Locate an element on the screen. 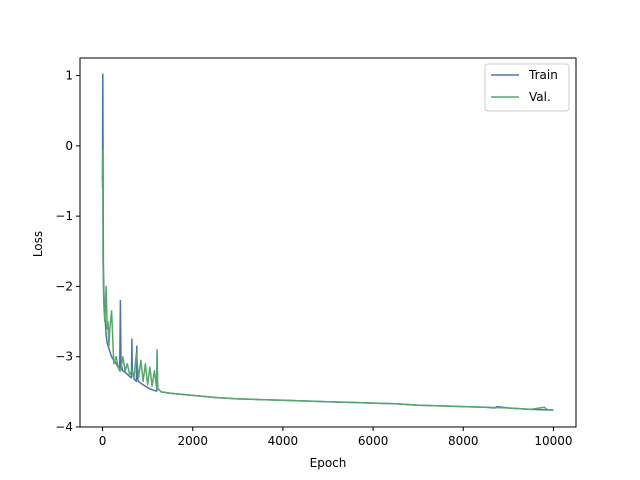 The width and height of the screenshot is (640, 480). y-tick-label: 1 is located at coordinates (69, 76).